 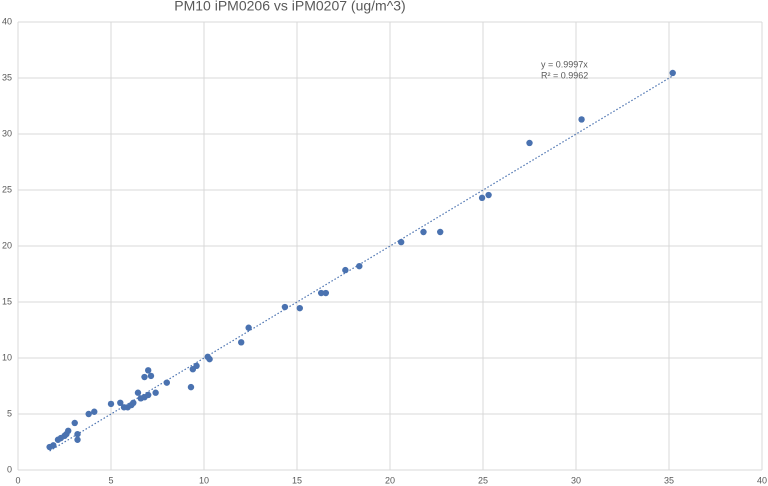 I want to click on chart-title: PM10 iPM0206 vs iPM0207 (ug/m^3), so click(x=289, y=7).